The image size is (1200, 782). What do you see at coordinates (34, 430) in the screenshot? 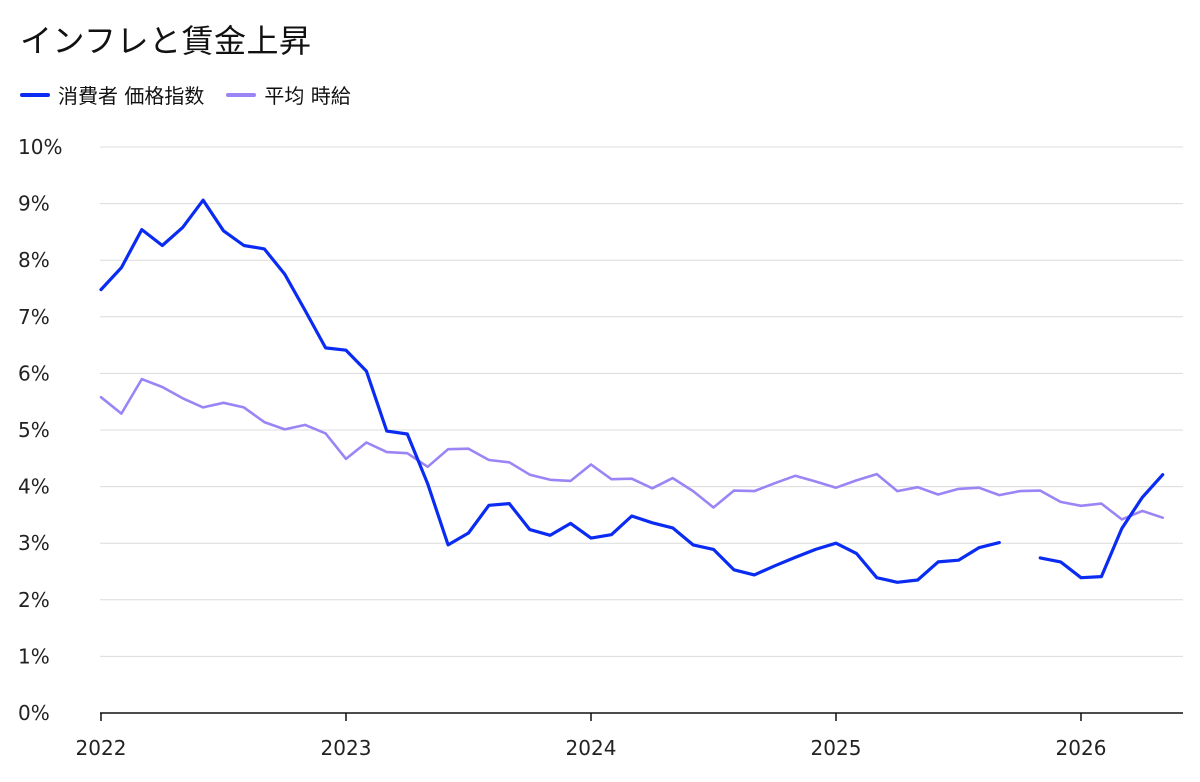
I see `y-tick-label: 5%` at bounding box center [34, 430].